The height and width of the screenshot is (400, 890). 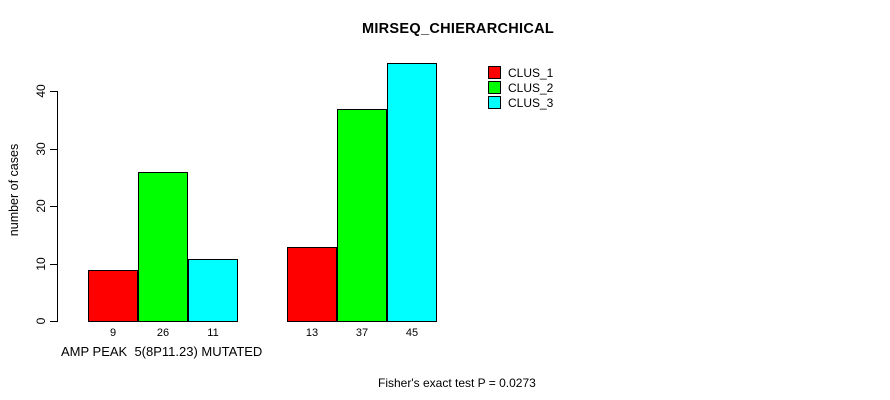 I want to click on legend: CLUS_1 CLUS_2 CLUS_3, so click(x=520, y=87).